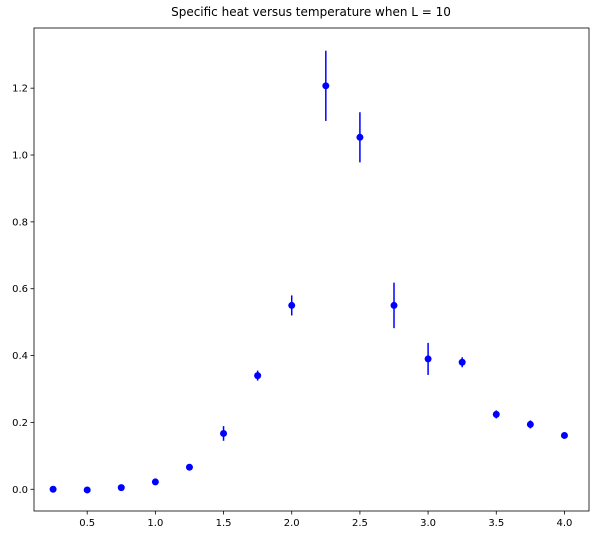  What do you see at coordinates (428, 523) in the screenshot?
I see `x-tick-label: 3.0` at bounding box center [428, 523].